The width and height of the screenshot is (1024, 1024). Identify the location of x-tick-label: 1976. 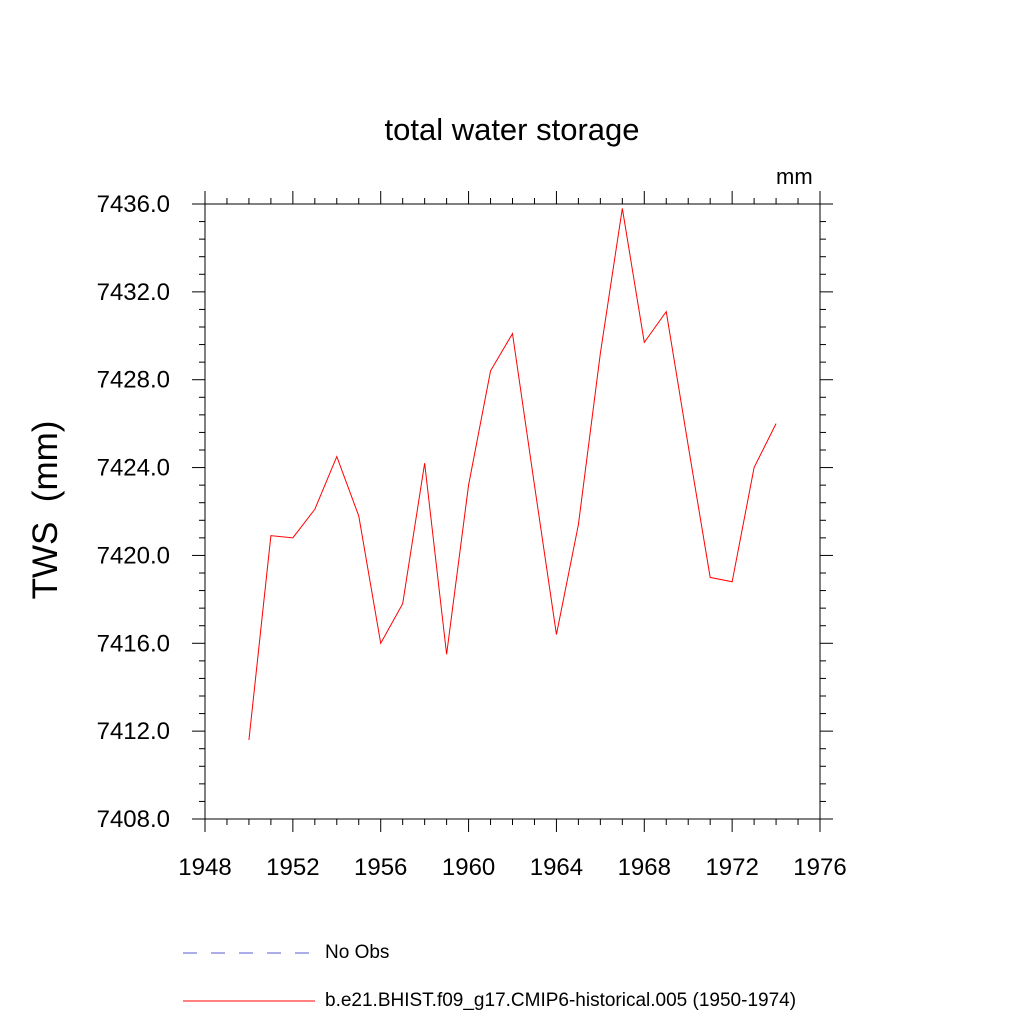
(819, 867).